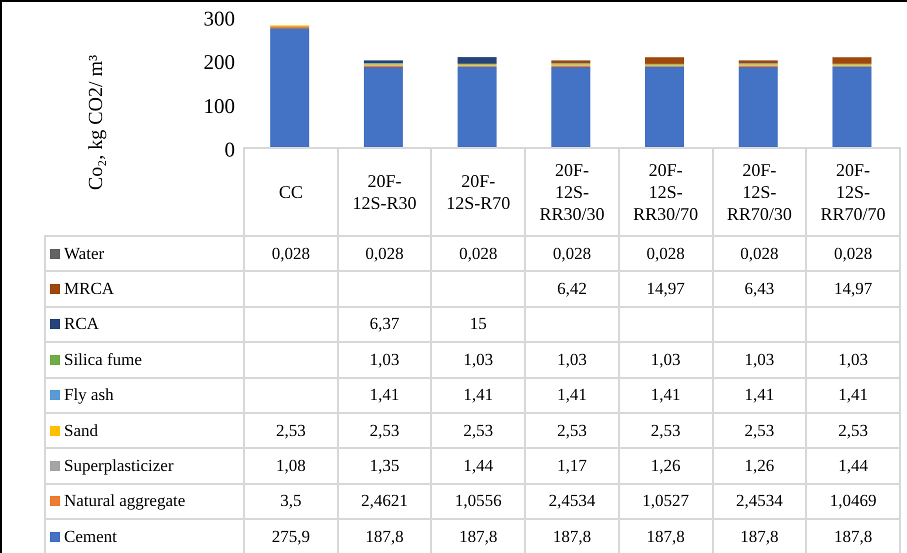  I want to click on x-tick-label: CC, so click(291, 192).